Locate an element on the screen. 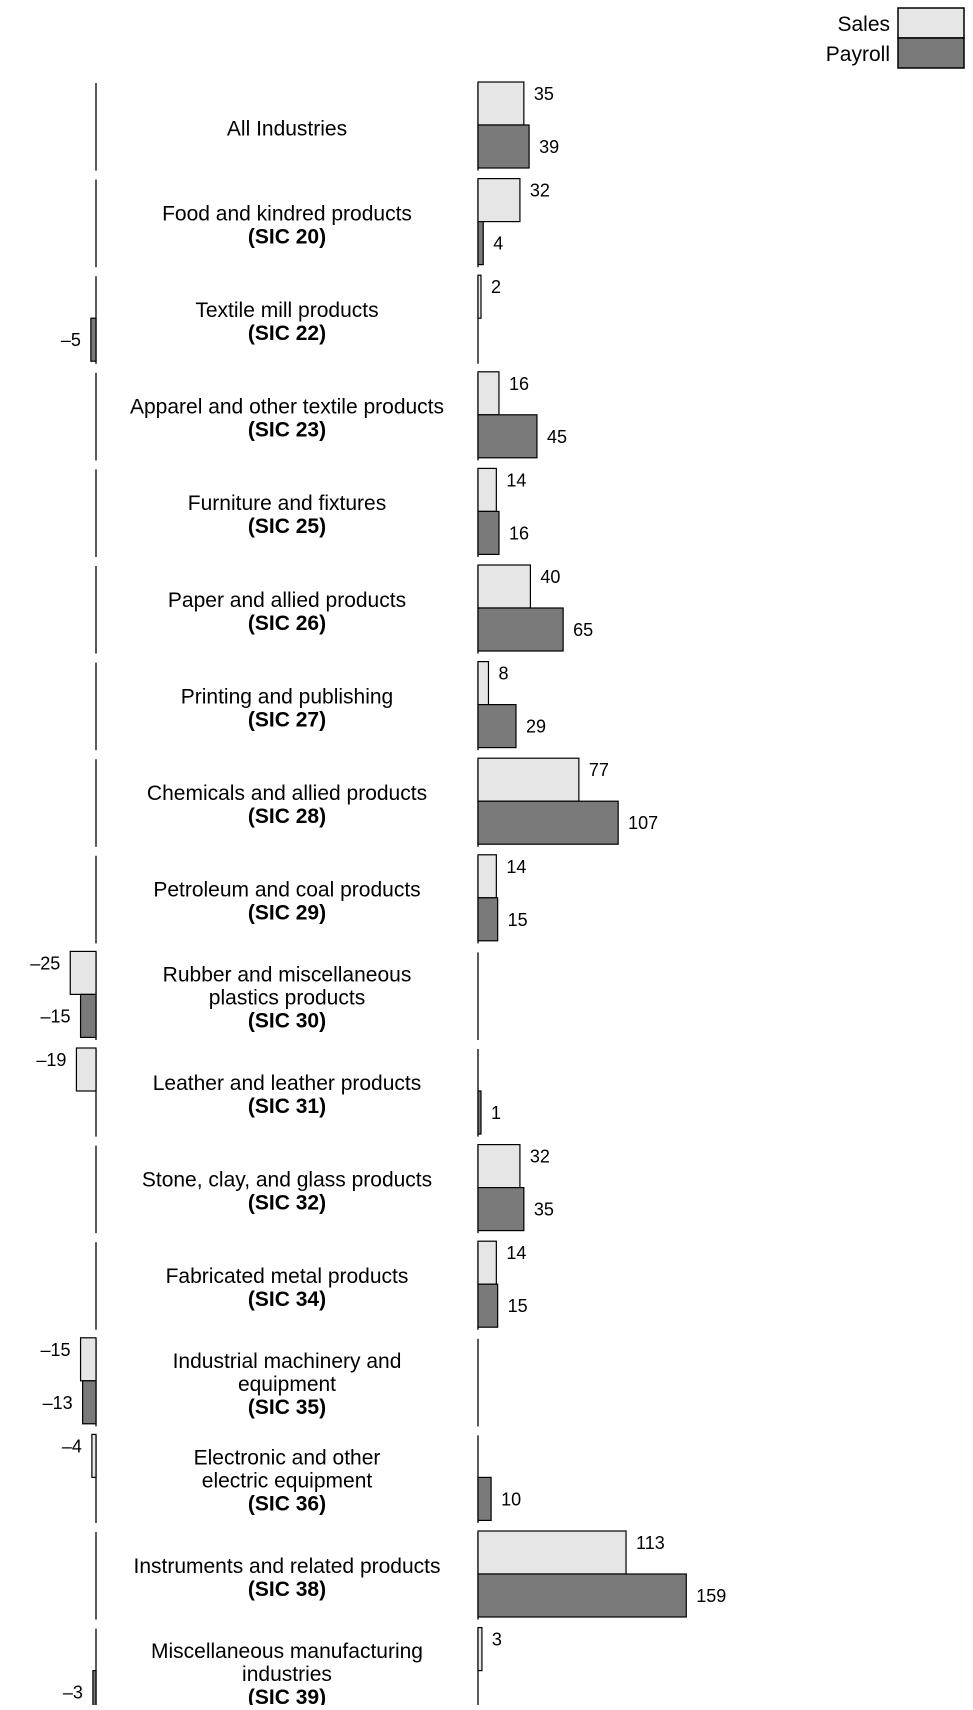  category-label: (SIC 23) is located at coordinates (287, 430).